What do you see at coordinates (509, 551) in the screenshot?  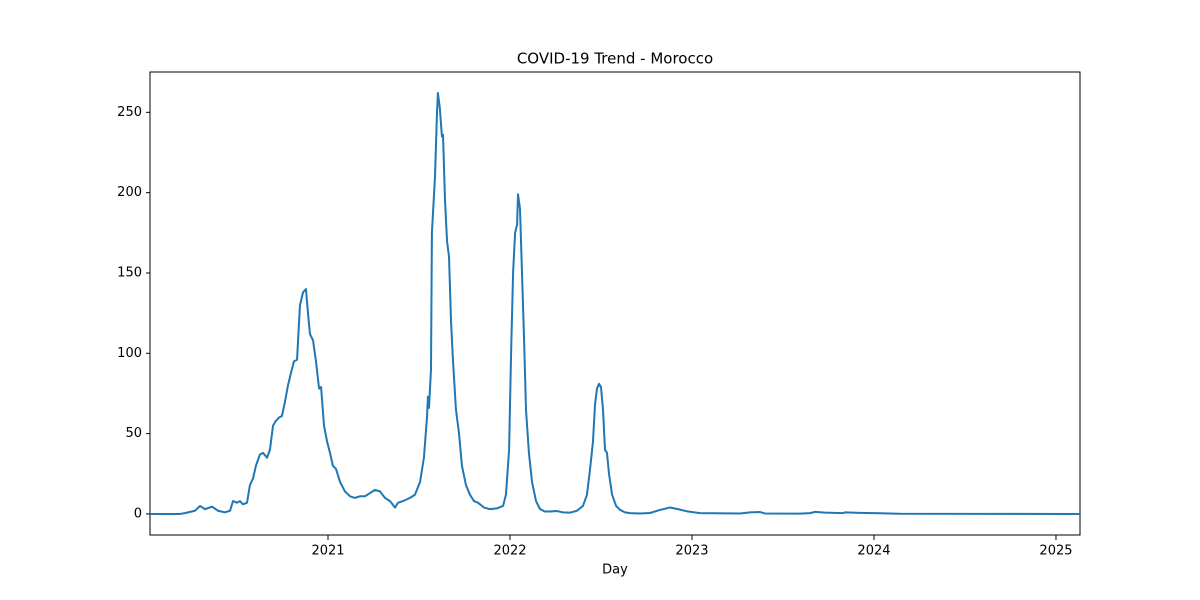 I see `x-tick-label: 2022` at bounding box center [509, 551].